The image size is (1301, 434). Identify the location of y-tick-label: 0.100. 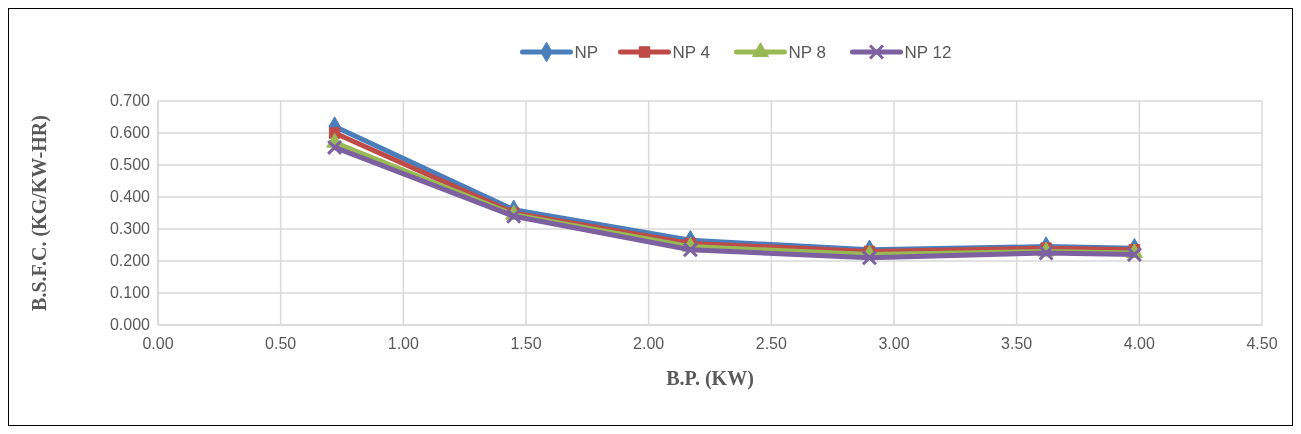
(130, 292).